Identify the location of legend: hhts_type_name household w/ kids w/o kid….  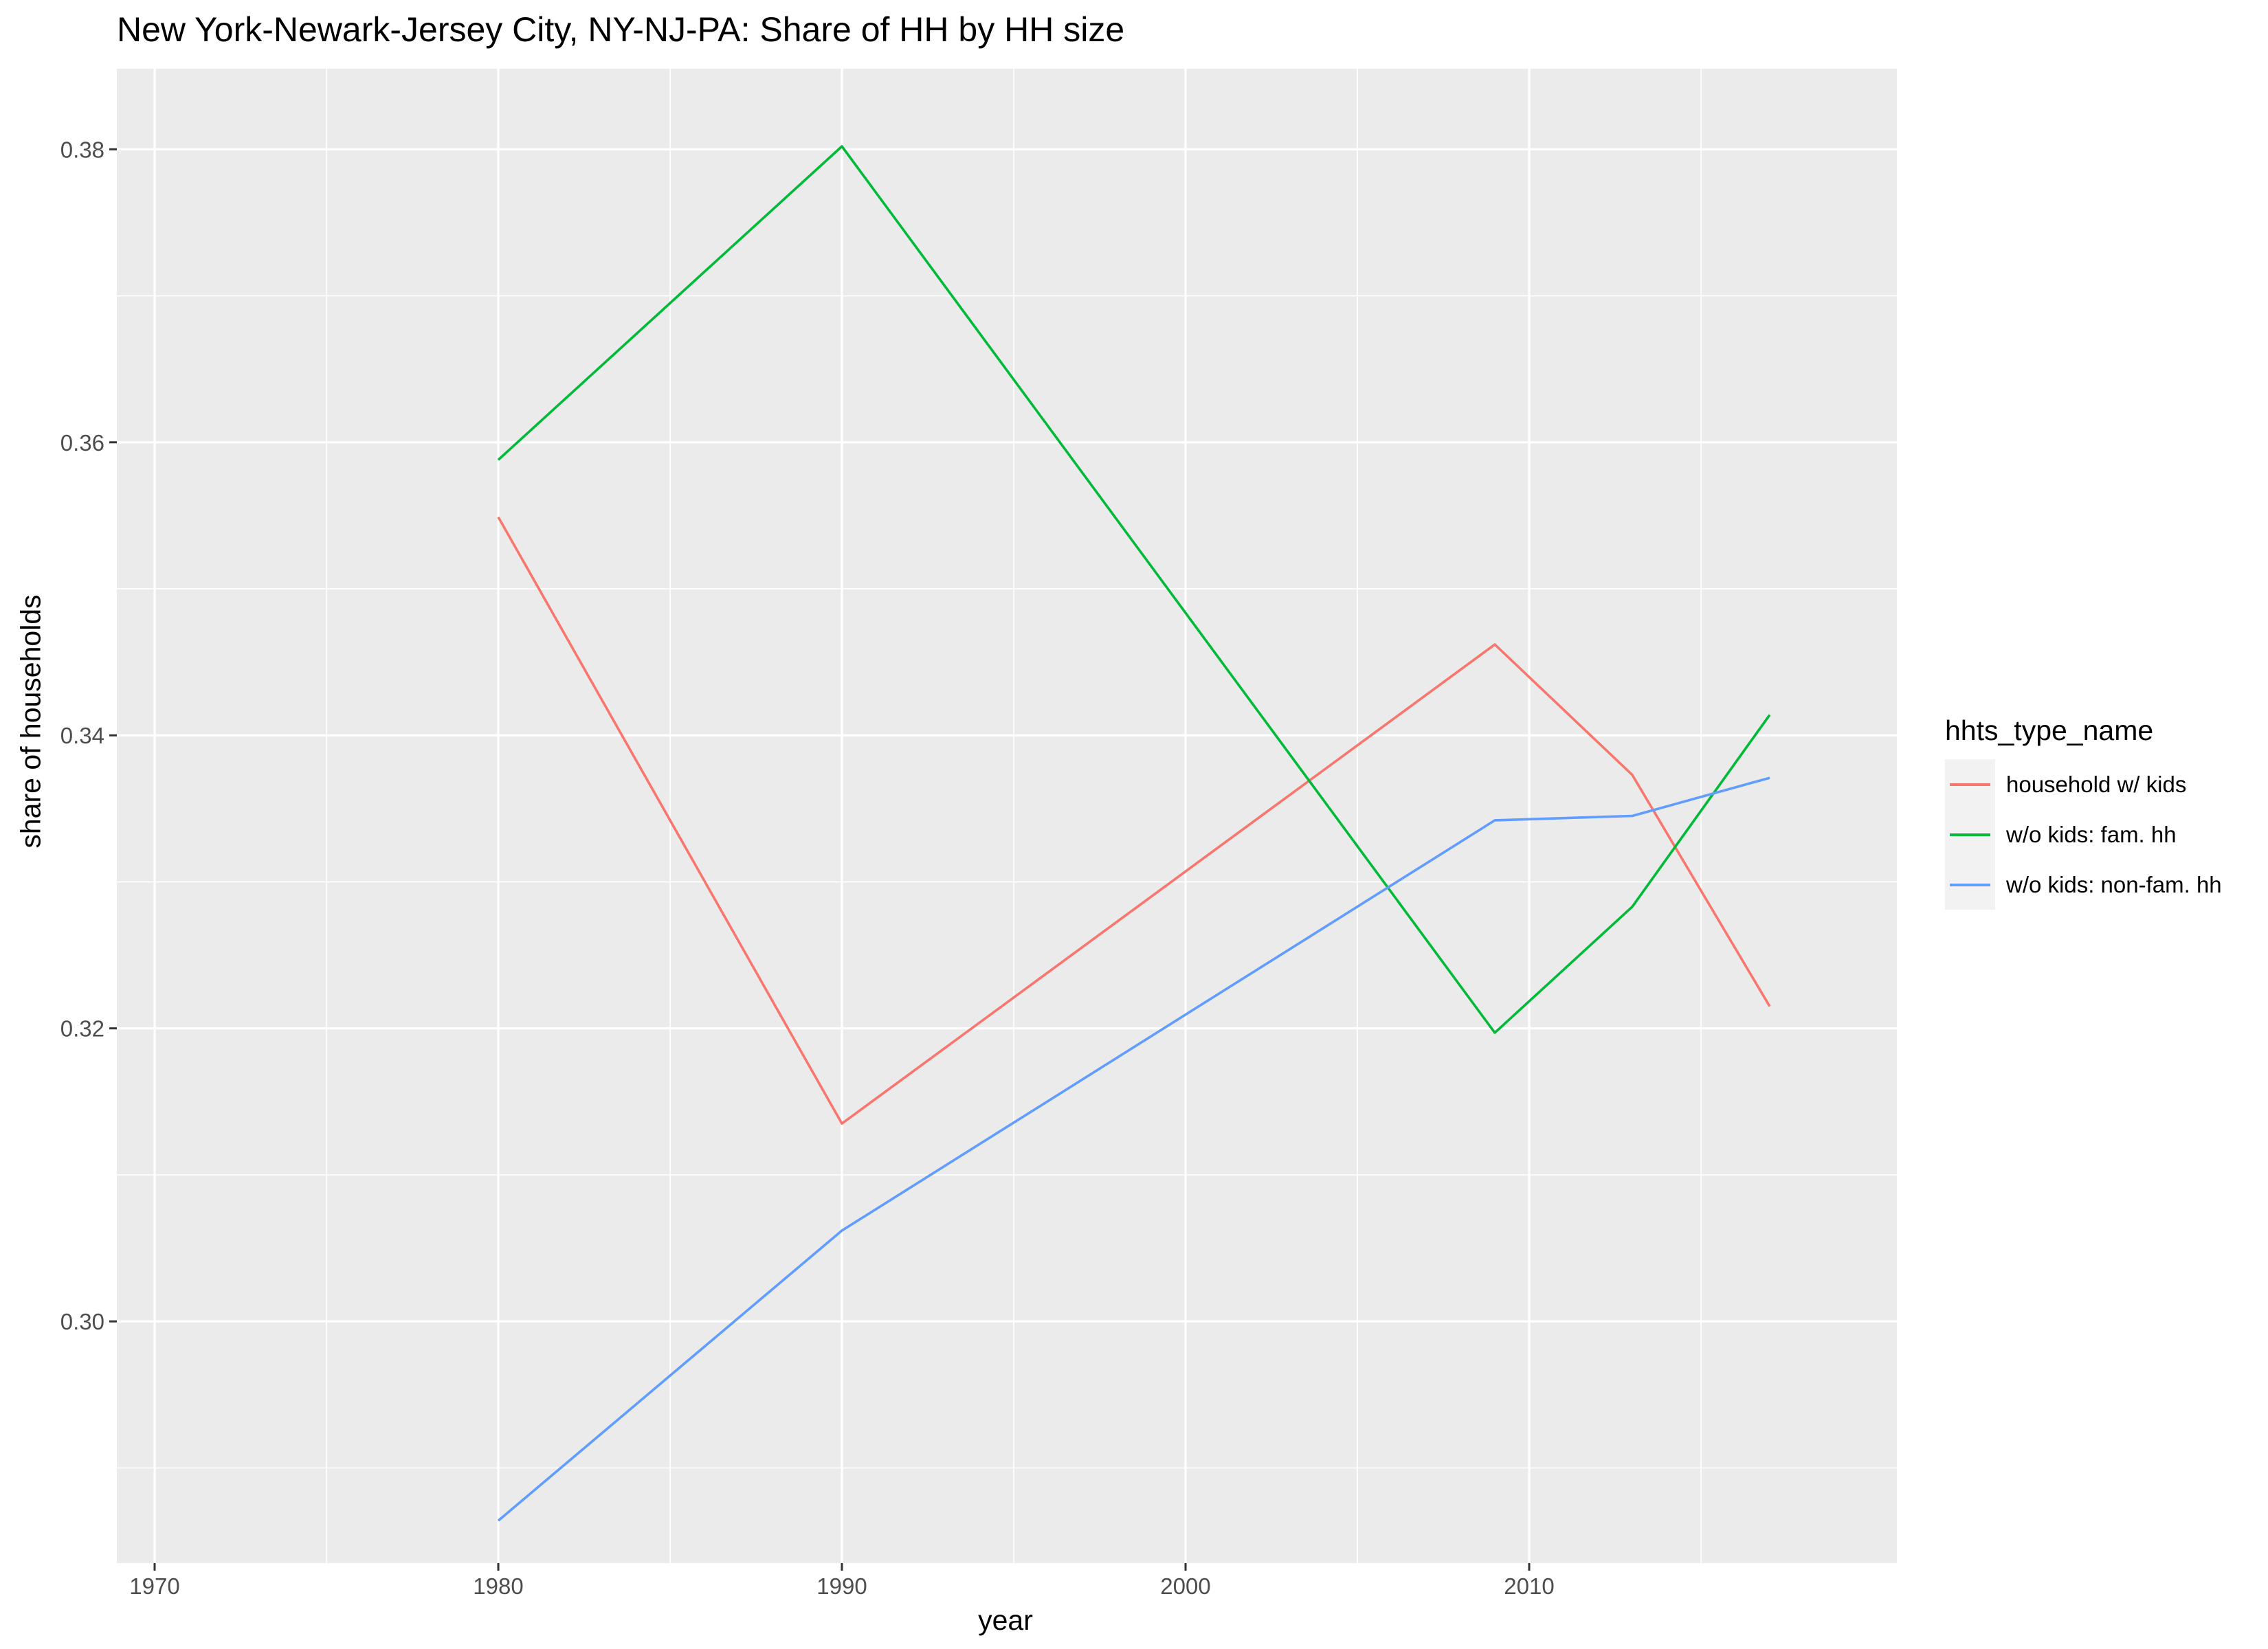
(2083, 812).